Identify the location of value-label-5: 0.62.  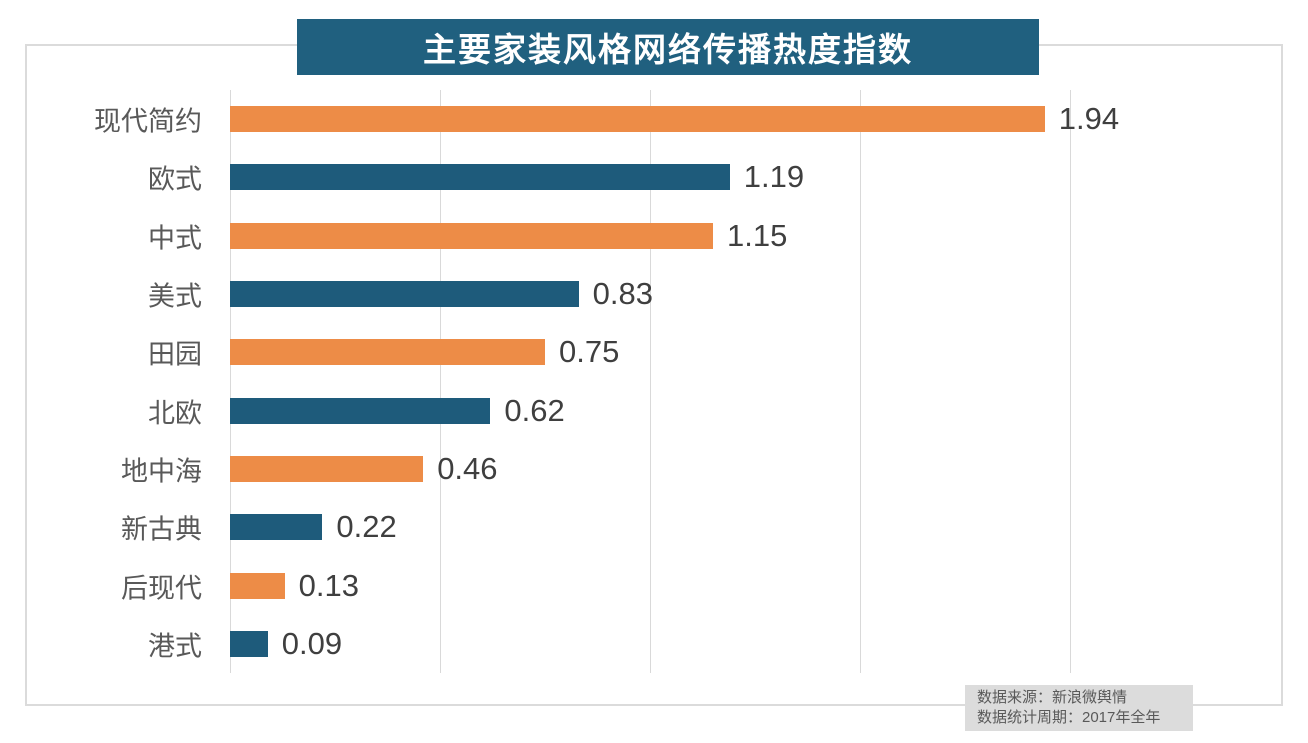
(534, 410).